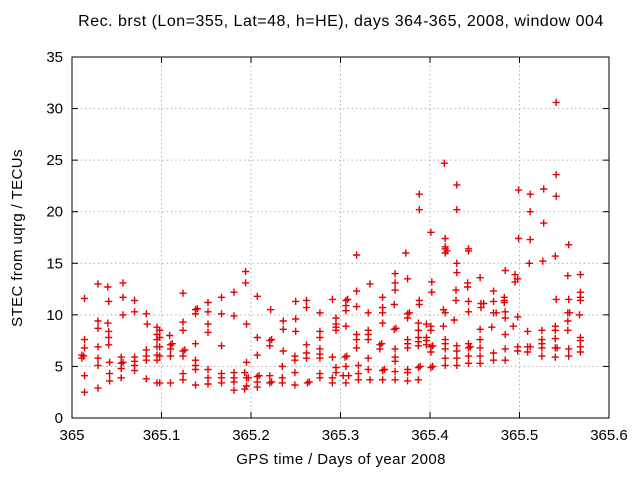 Image resolution: width=640 pixels, height=480 pixels. I want to click on y-tick-label: 5, so click(59, 366).